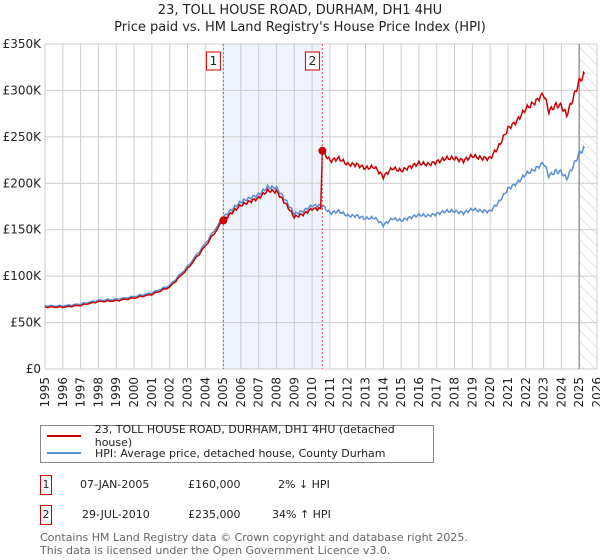  I want to click on sale-hpi-delta: 2% ↓ HPI, so click(304, 484).